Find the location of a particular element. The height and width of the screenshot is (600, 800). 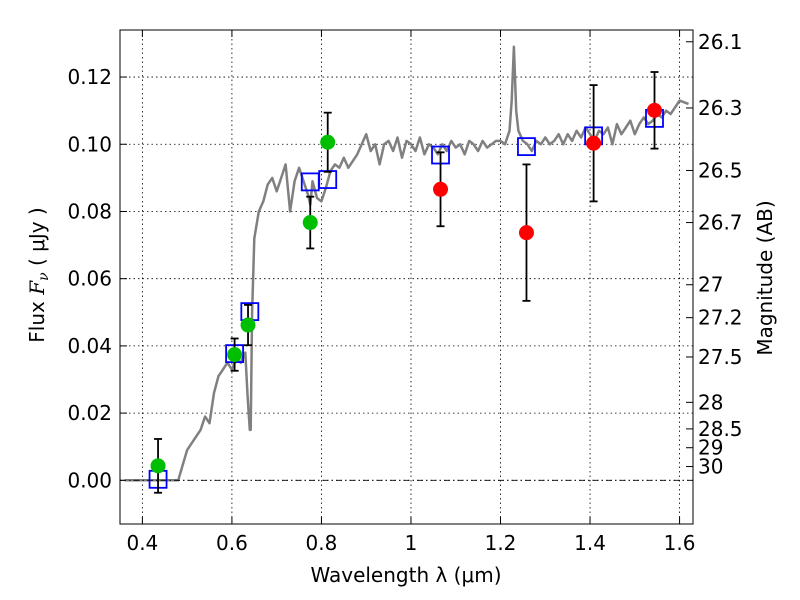

y-axis-label-symbol: F is located at coordinates (37, 288).